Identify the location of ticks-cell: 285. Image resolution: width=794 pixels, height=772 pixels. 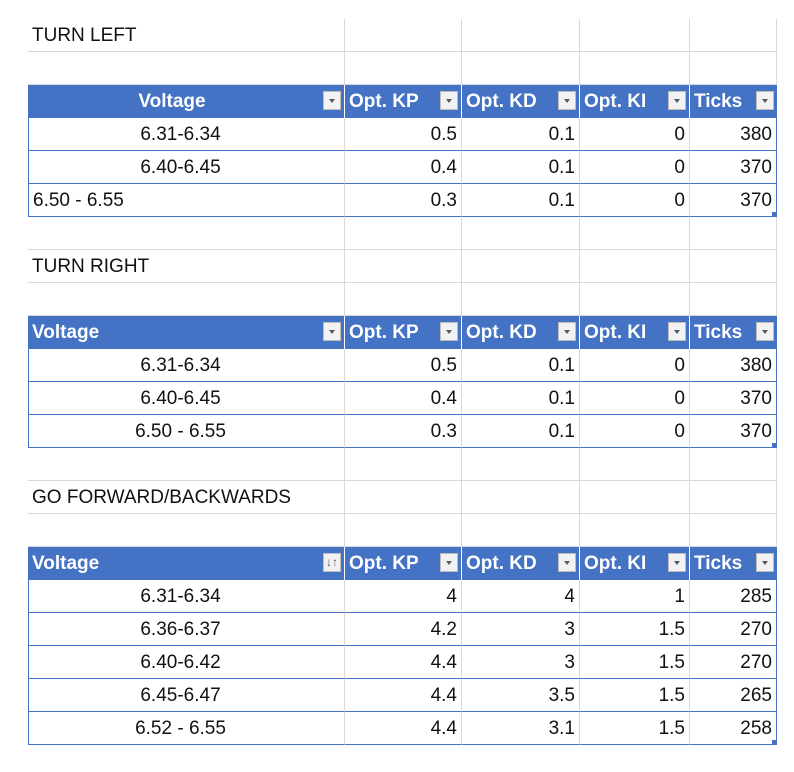
(733, 596).